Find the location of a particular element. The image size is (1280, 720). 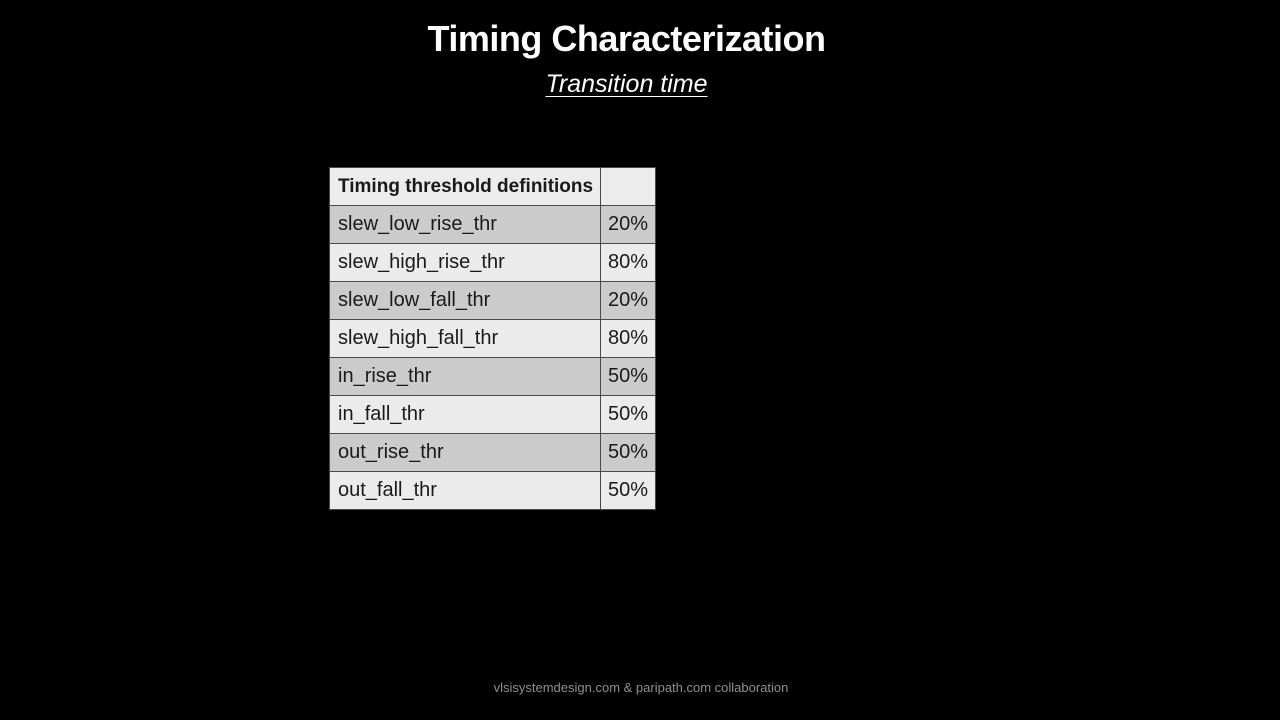

table-row: slew_high_fall_thr 80% is located at coordinates (492, 338).